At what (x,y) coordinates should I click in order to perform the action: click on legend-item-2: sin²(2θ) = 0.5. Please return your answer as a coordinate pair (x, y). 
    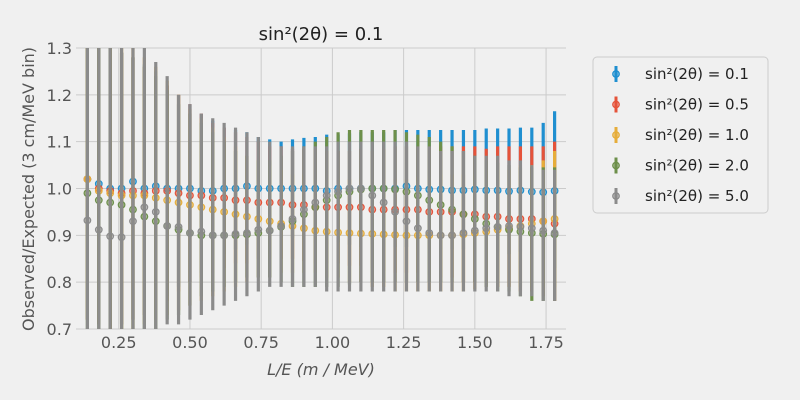
    Looking at the image, I should click on (680, 105).